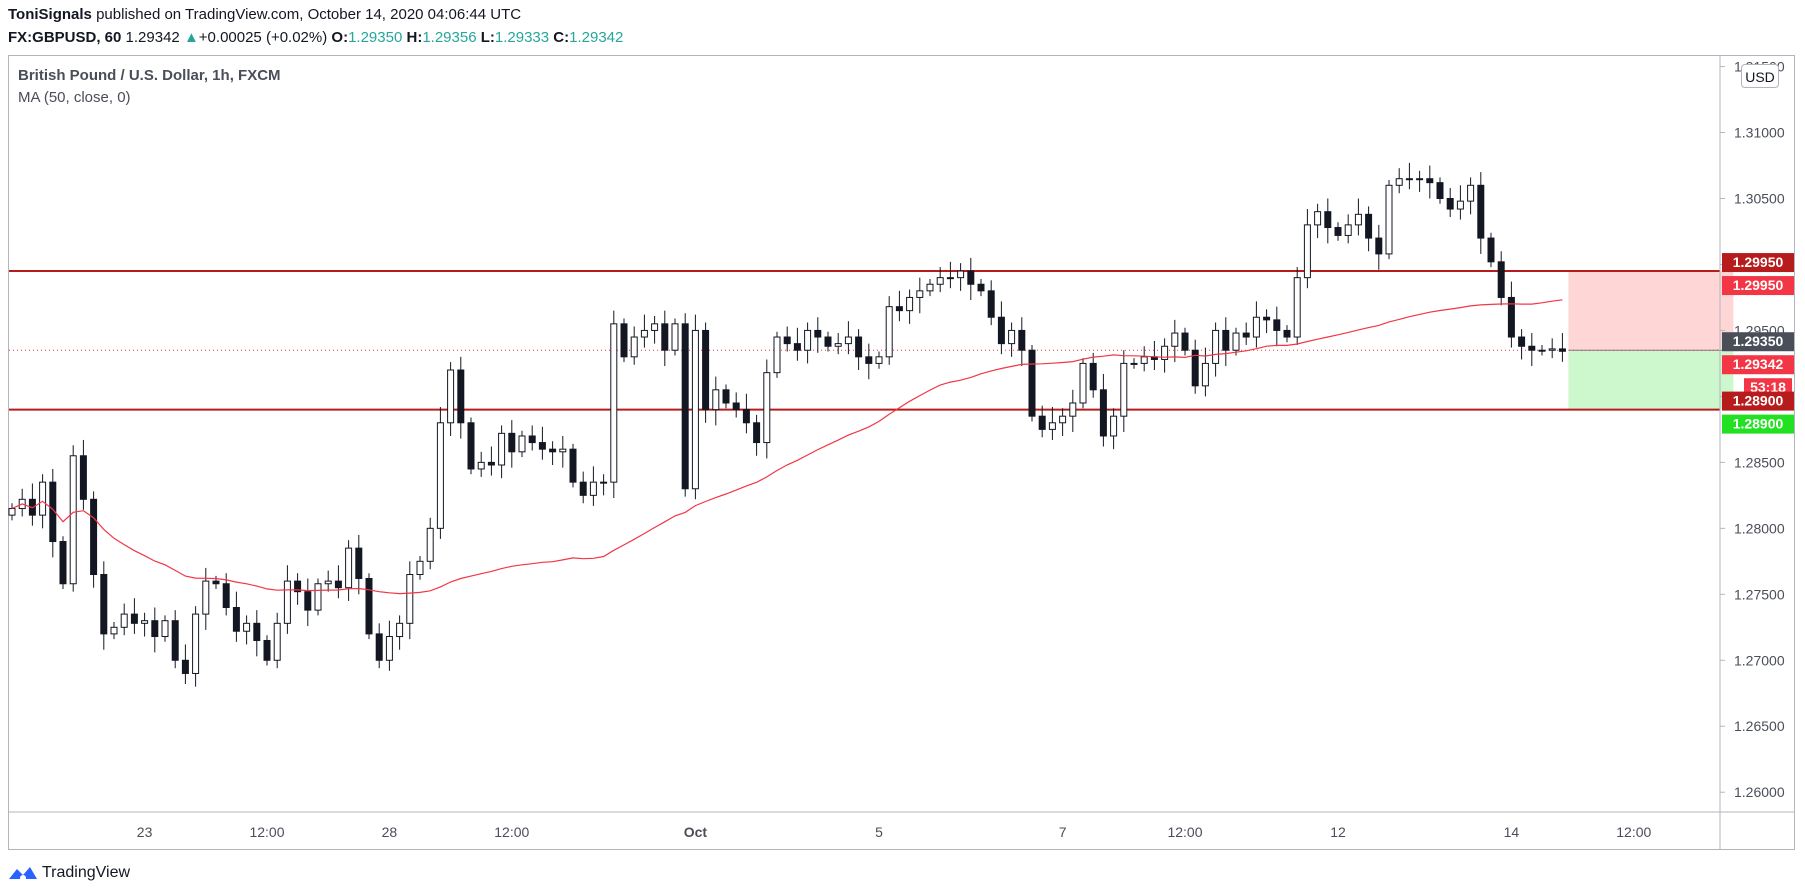  I want to click on level-price-tag: 1.28900, so click(1758, 401).